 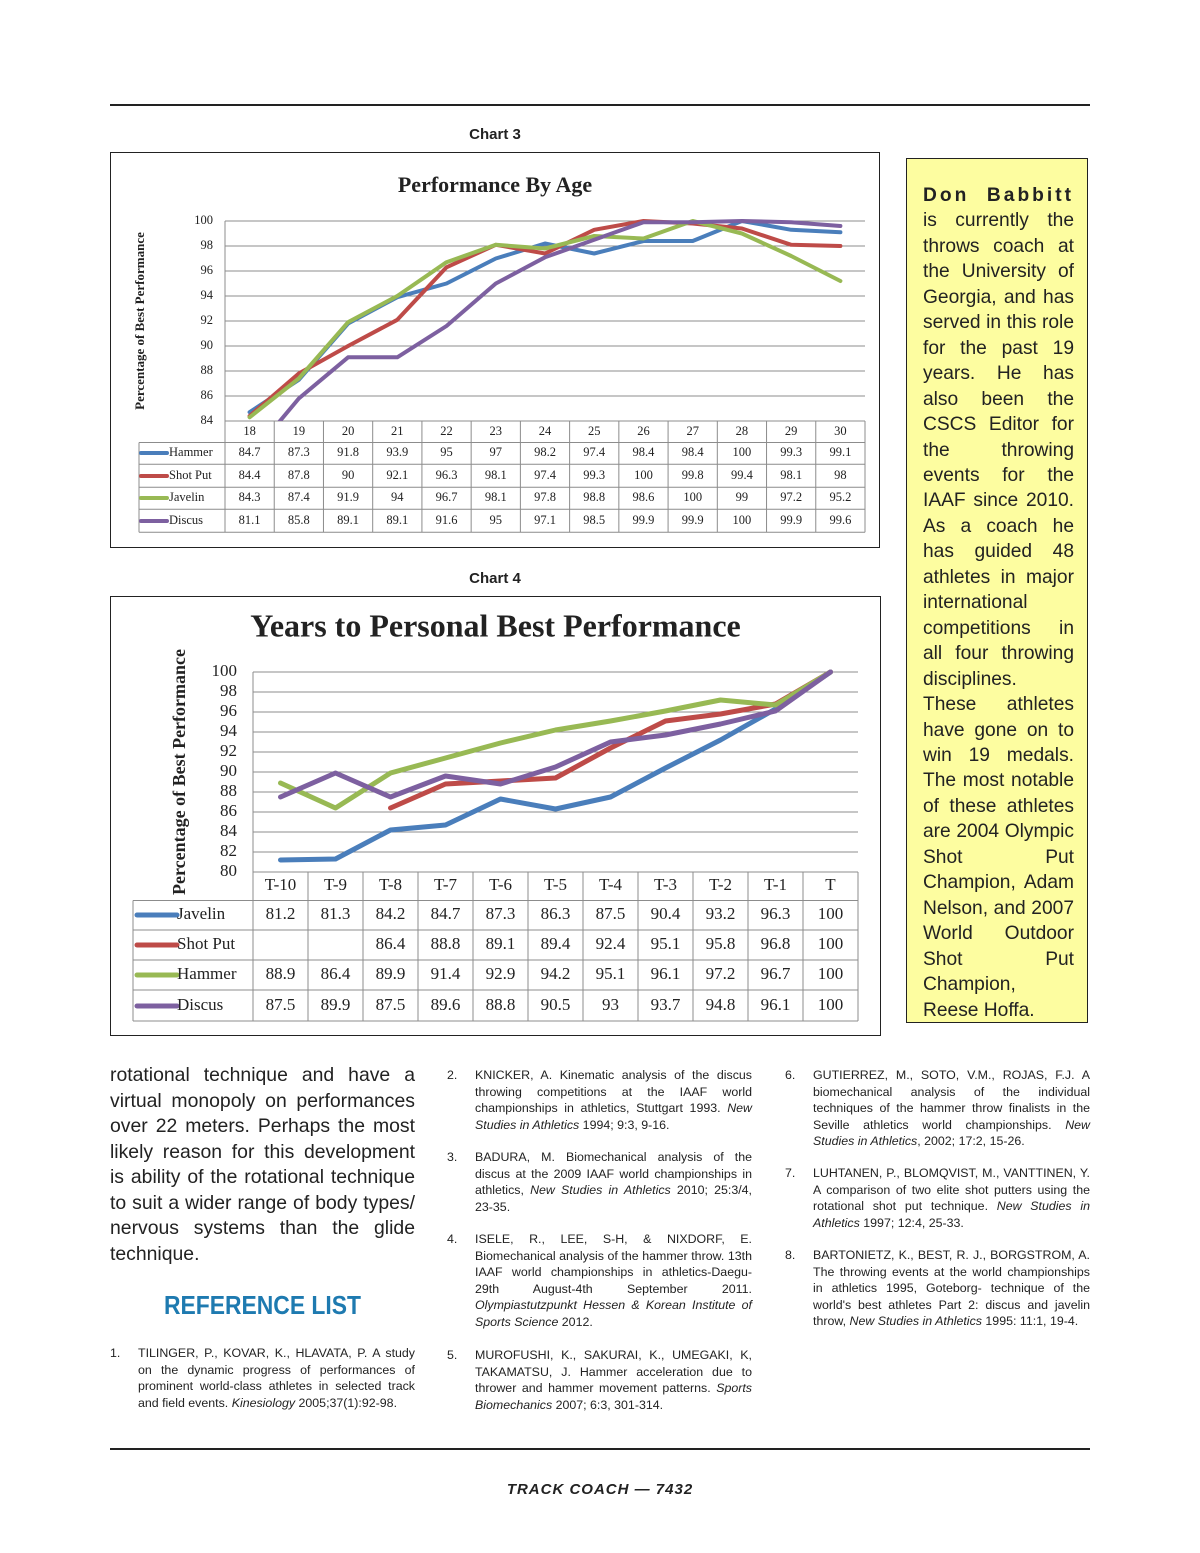 I want to click on table-value: 98.4, so click(x=644, y=452).